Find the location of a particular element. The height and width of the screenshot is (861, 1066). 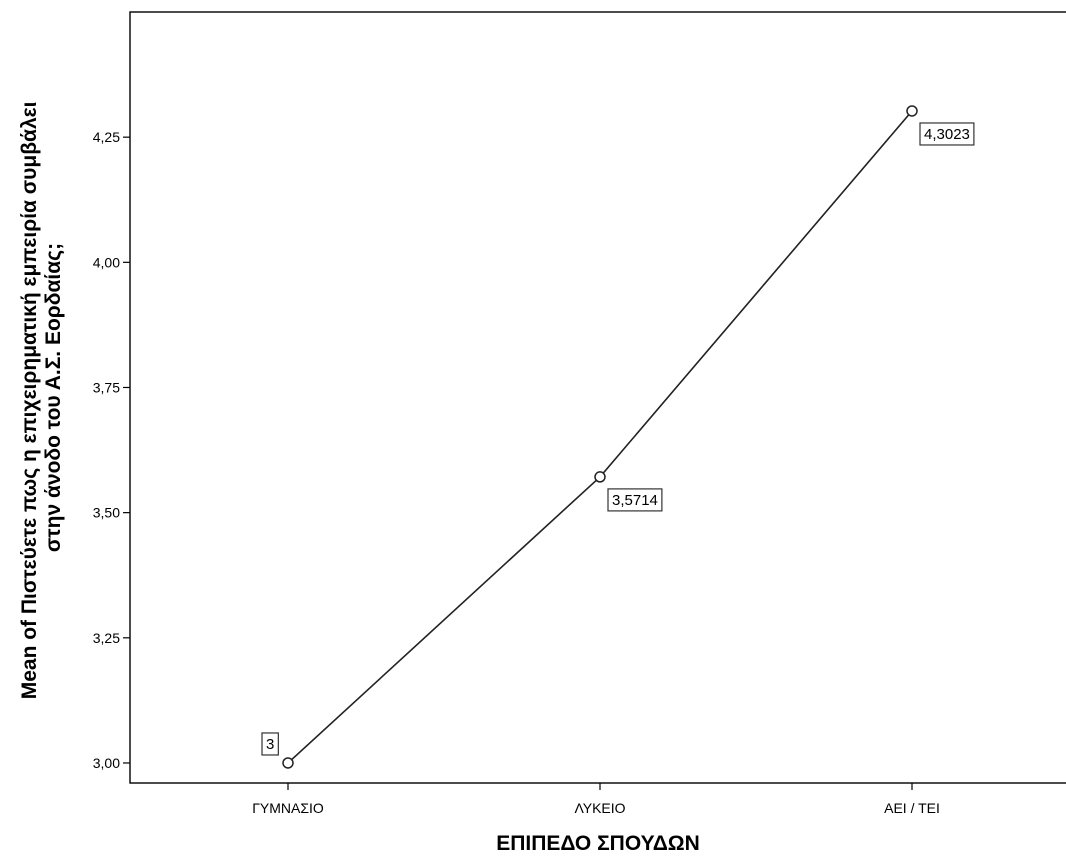

data-label: 3 is located at coordinates (270, 744).